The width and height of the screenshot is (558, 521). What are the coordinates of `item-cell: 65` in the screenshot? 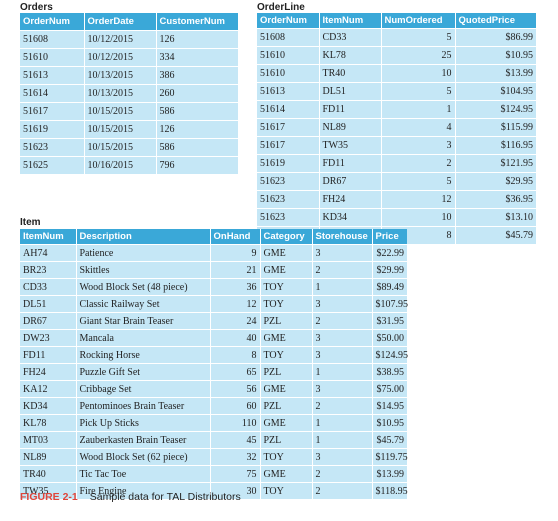 It's located at (235, 372).